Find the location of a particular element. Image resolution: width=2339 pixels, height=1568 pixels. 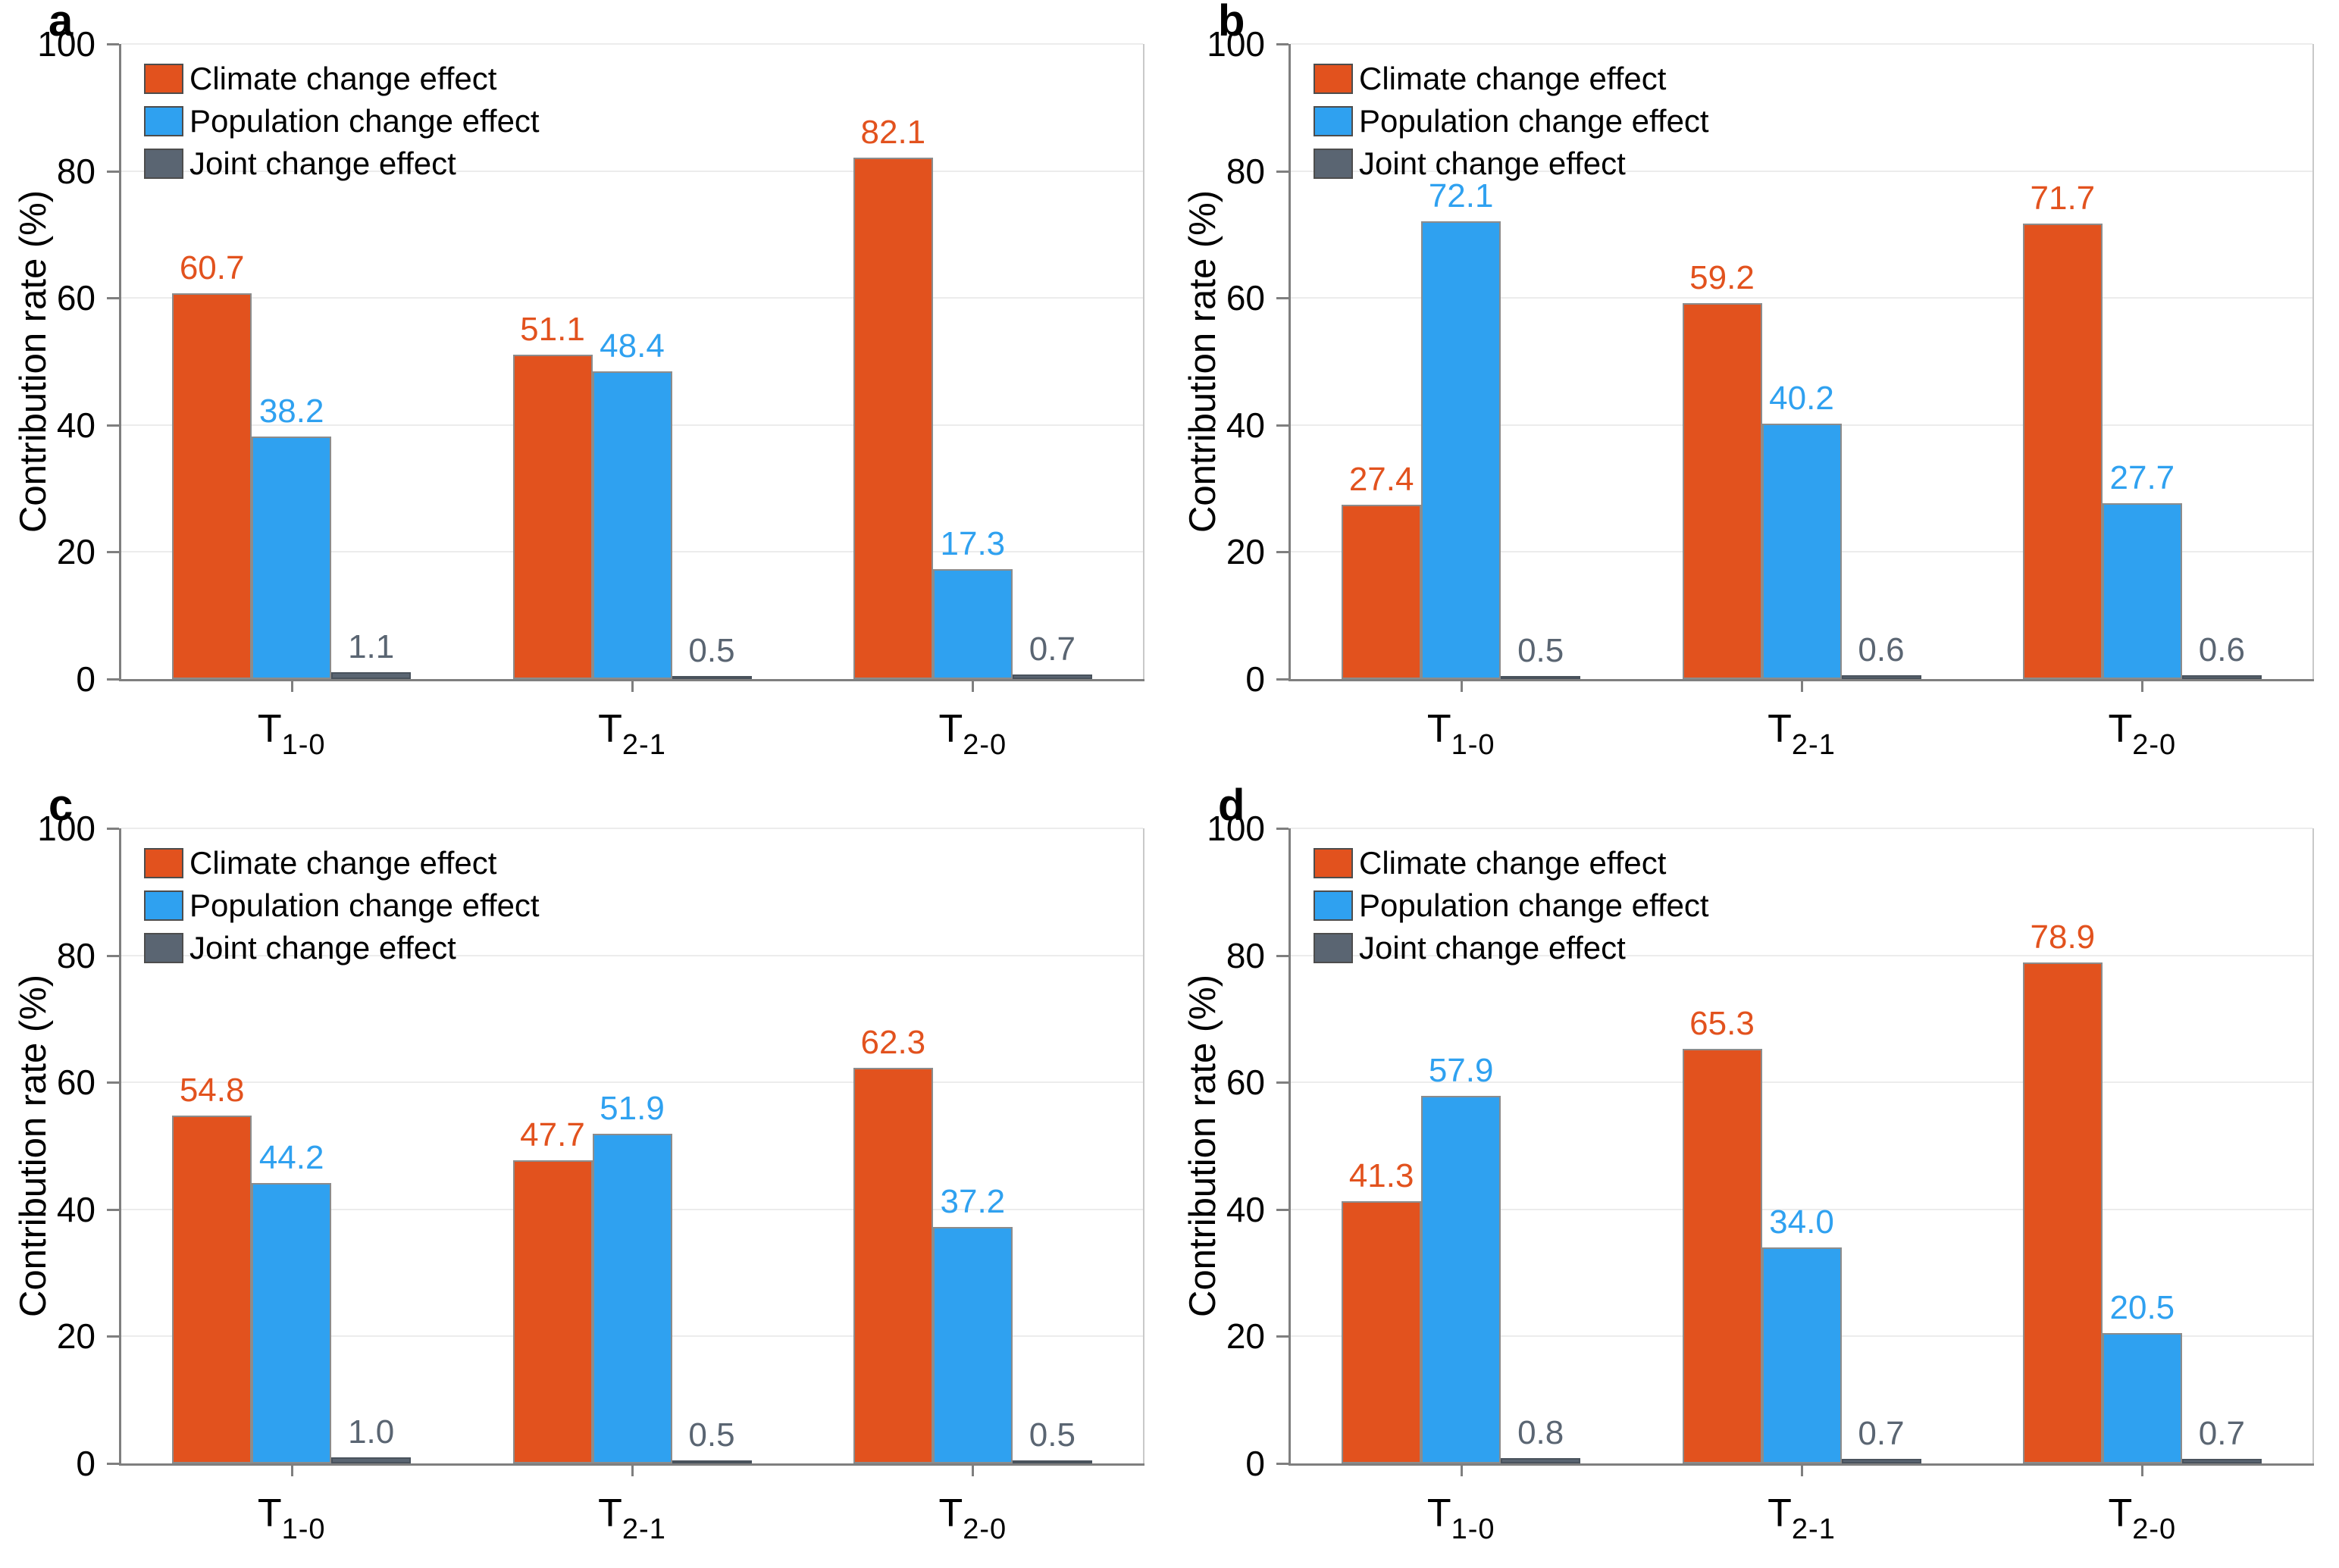

x-category-subscript: 2-1 is located at coordinates (644, 1529).